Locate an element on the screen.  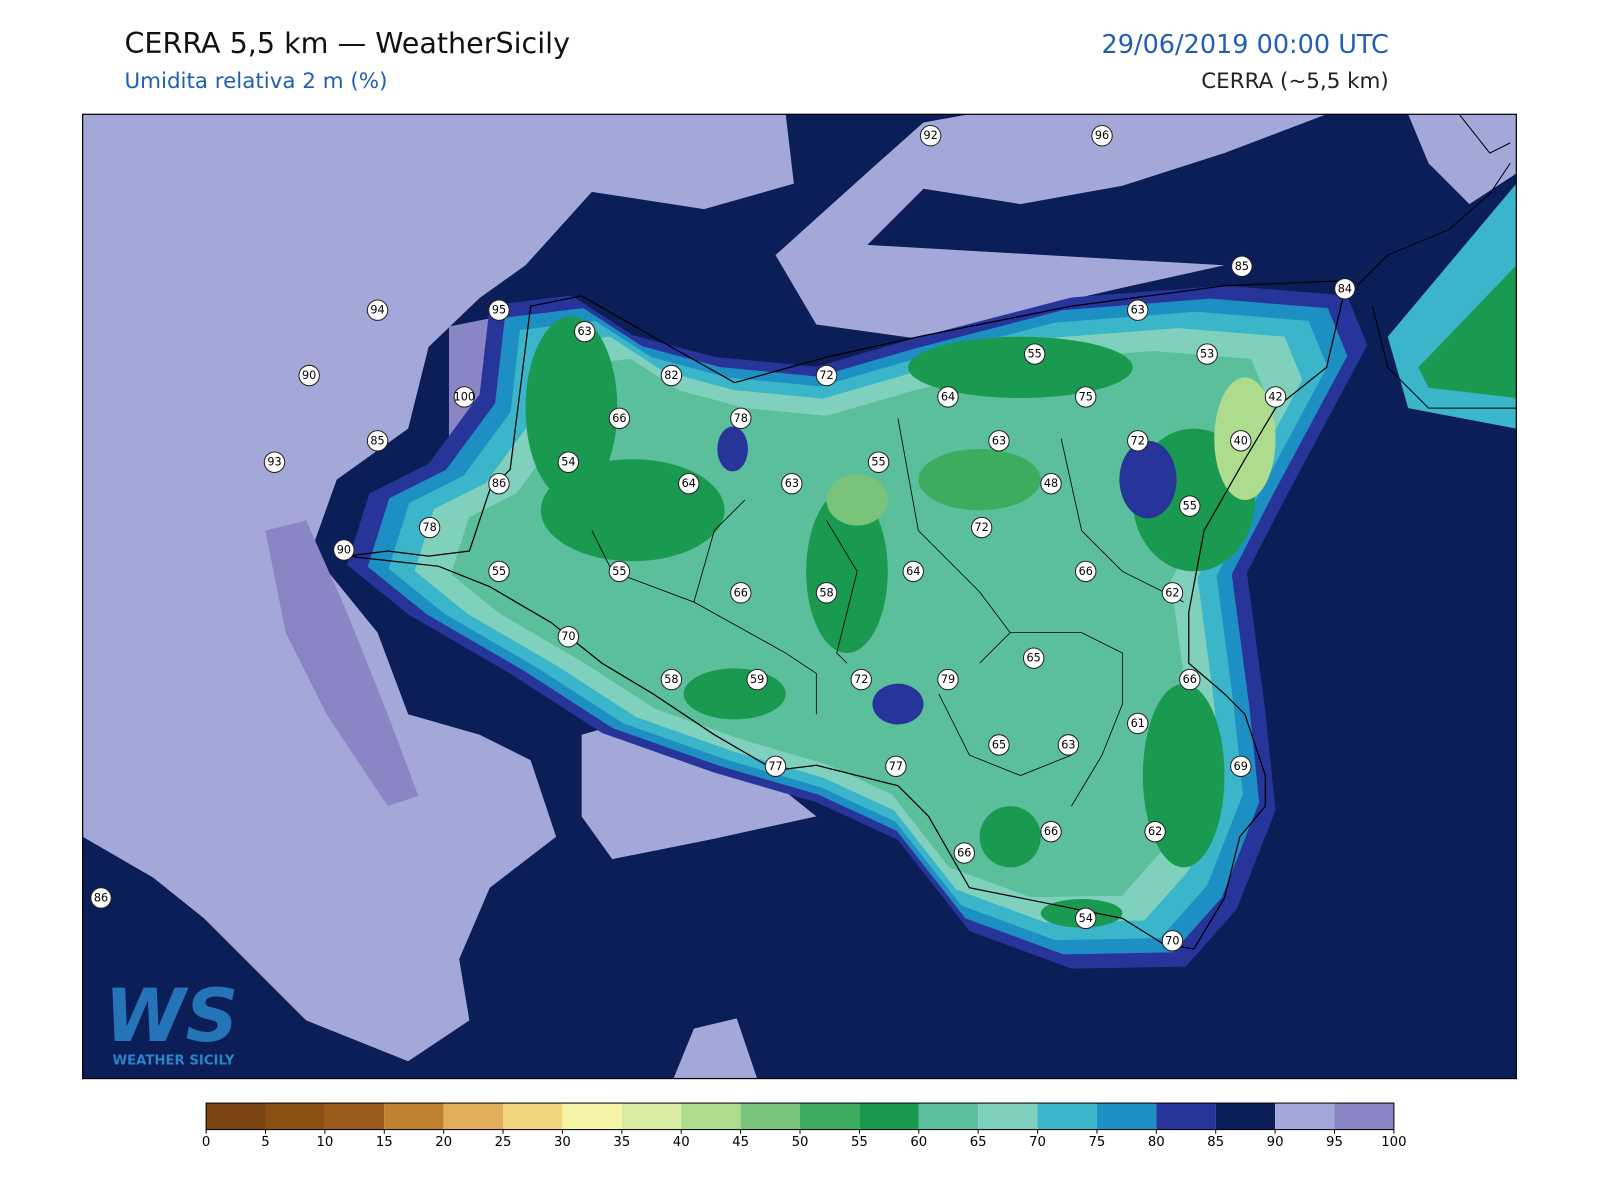
station-value: 84 is located at coordinates (1345, 288).